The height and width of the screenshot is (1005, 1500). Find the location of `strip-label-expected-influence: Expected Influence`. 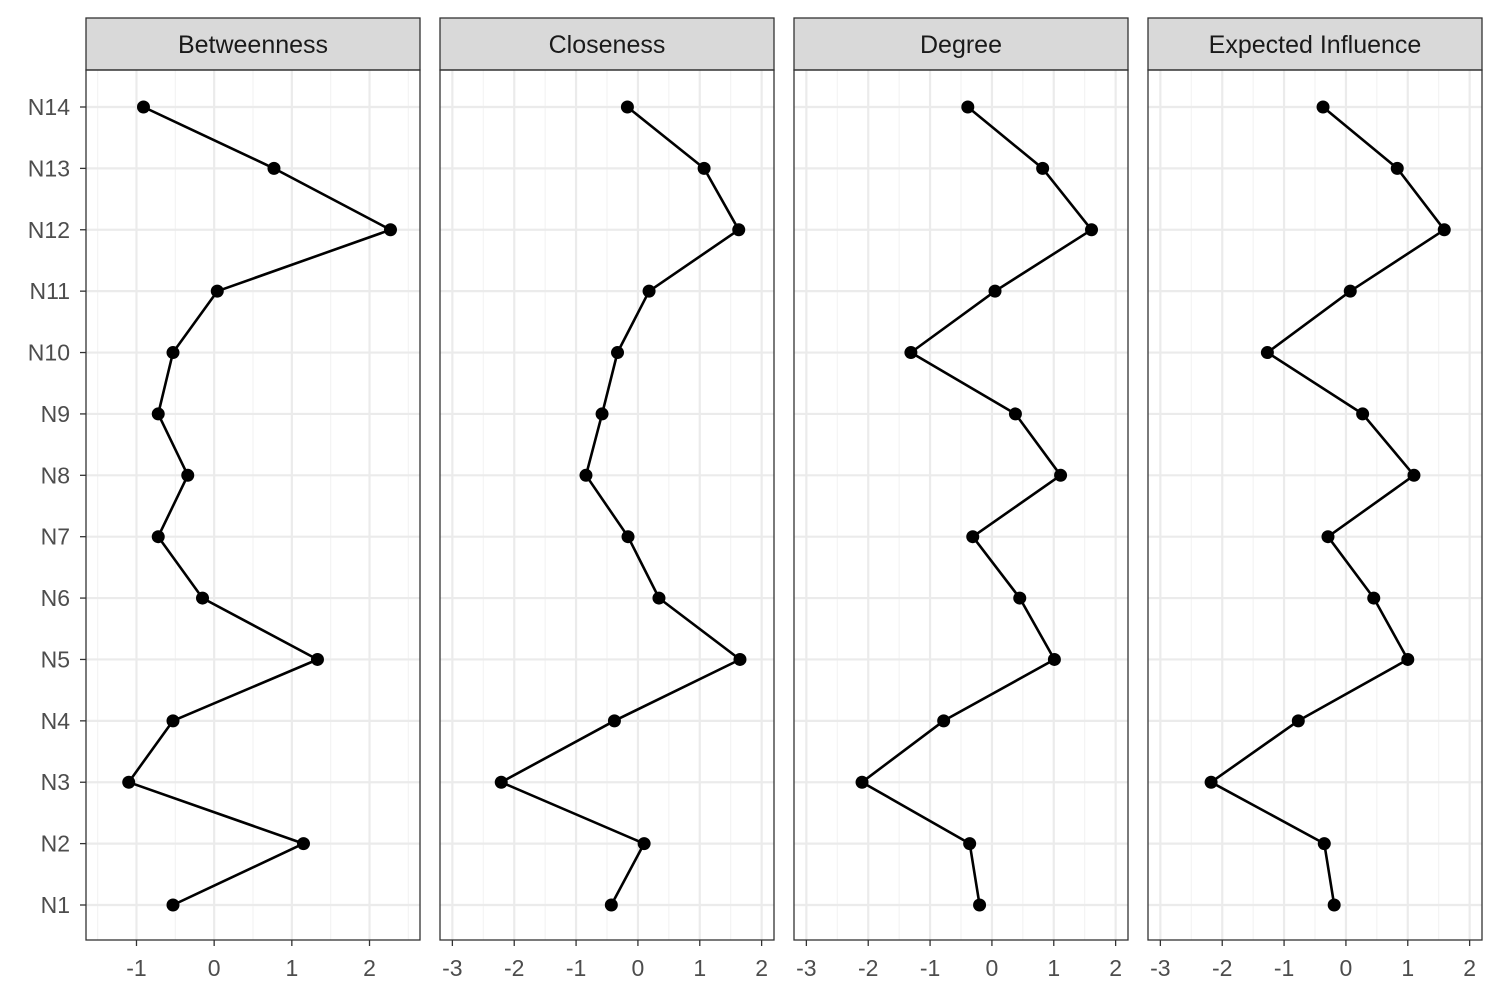

strip-label-expected-influence: Expected Influence is located at coordinates (1315, 45).